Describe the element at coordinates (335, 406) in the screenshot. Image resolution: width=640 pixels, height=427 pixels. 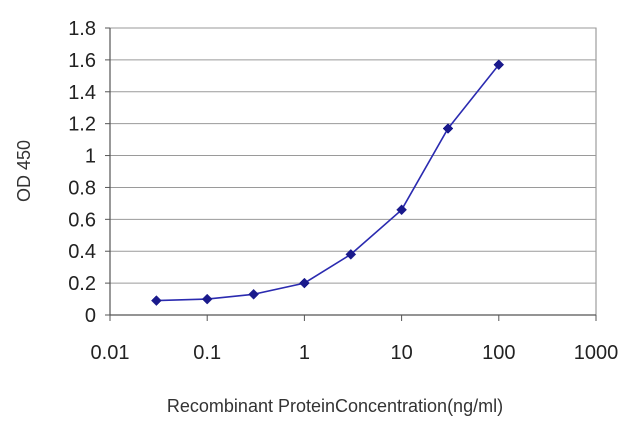
I see `x-axis-label: Recombinant ProteinConcentration(ng/ml)` at that location.